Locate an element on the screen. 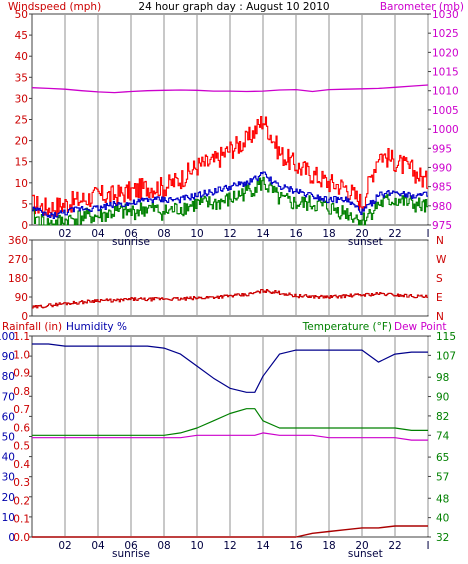  right-tick-label: 1020 is located at coordinates (445, 53).